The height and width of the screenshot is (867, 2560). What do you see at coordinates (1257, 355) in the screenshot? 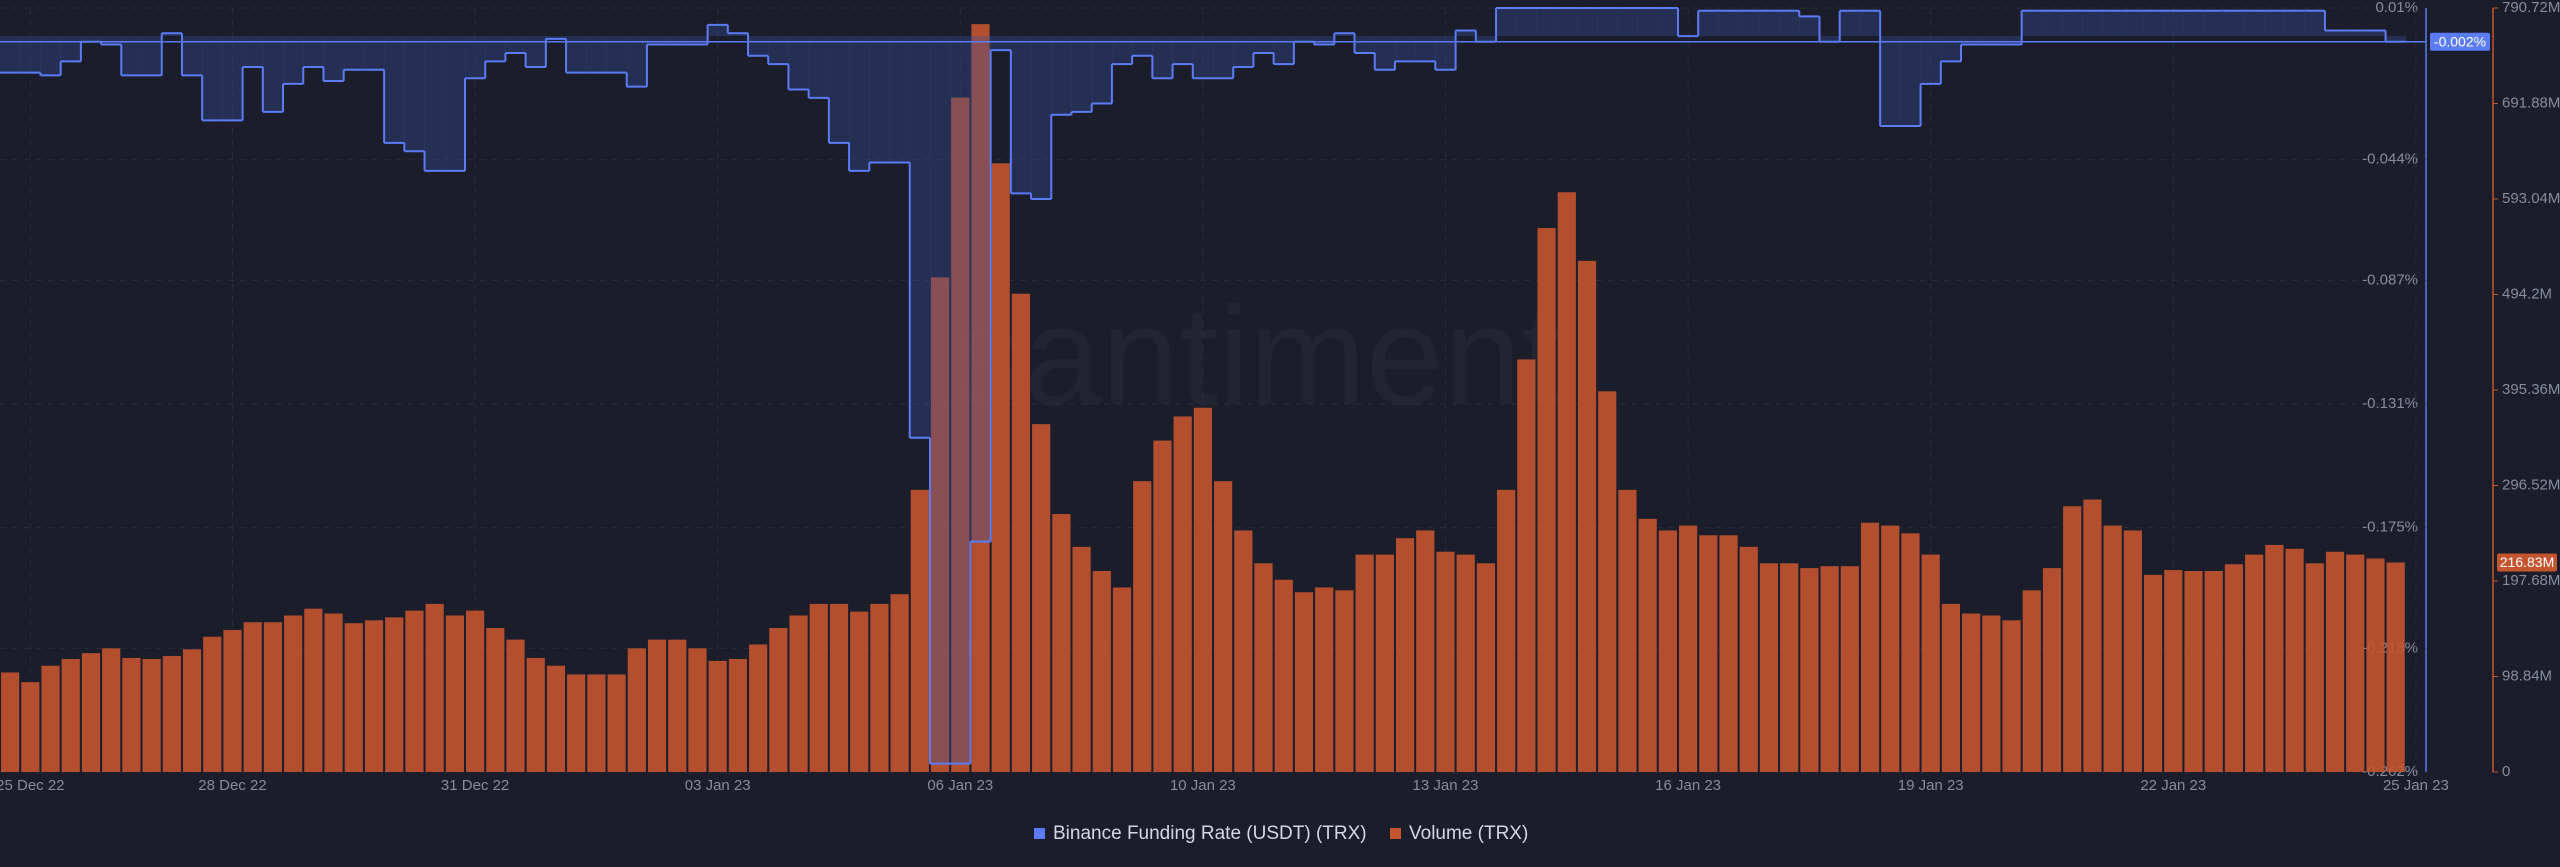
I see `watermark: santiment` at bounding box center [1257, 355].